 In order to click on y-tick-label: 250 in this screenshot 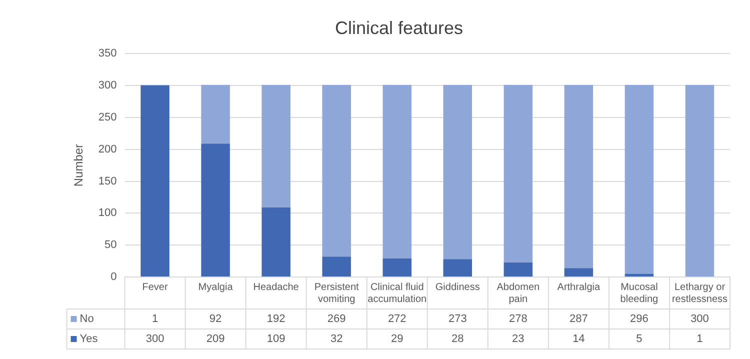, I will do `click(107, 117)`.